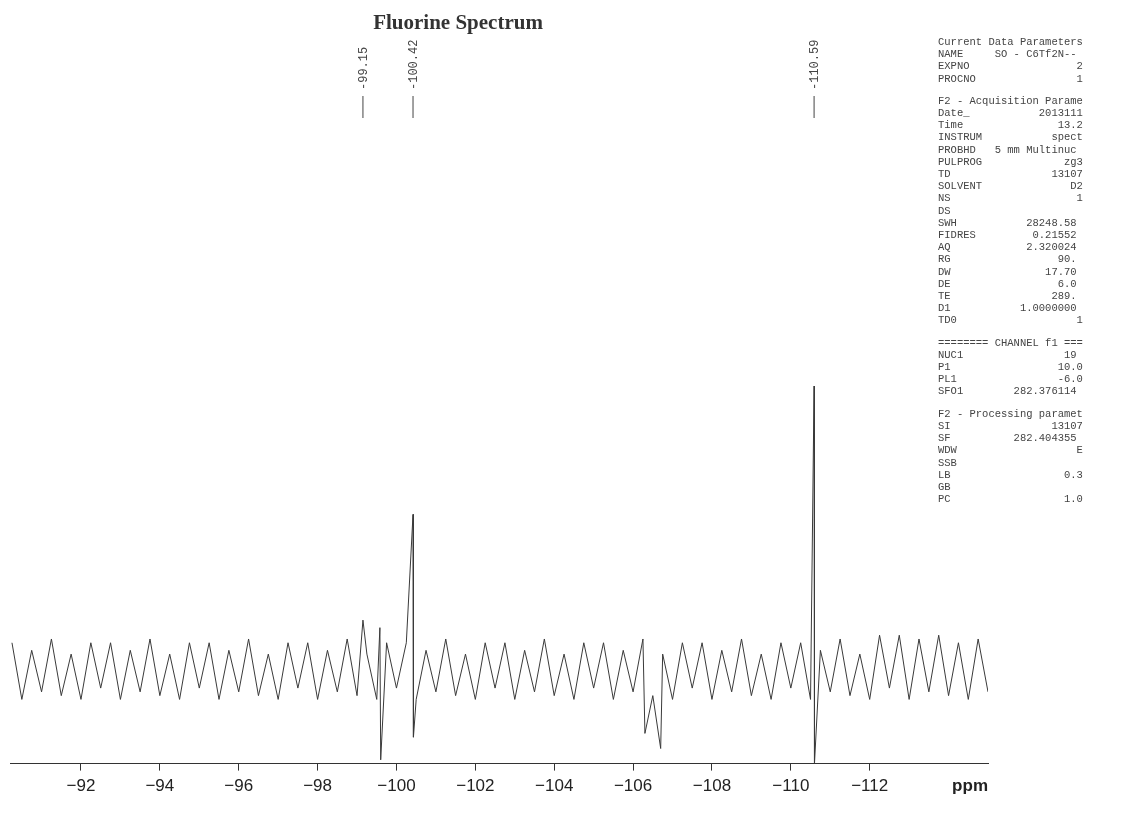 This screenshot has width=1135, height=822. I want to click on x-tick-label: −98, so click(318, 786).